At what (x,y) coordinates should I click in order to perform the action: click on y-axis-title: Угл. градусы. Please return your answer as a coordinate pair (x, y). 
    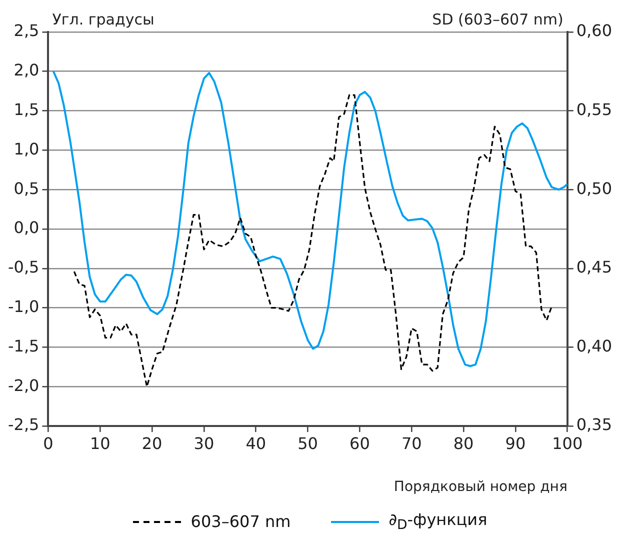
    Looking at the image, I should click on (103, 19).